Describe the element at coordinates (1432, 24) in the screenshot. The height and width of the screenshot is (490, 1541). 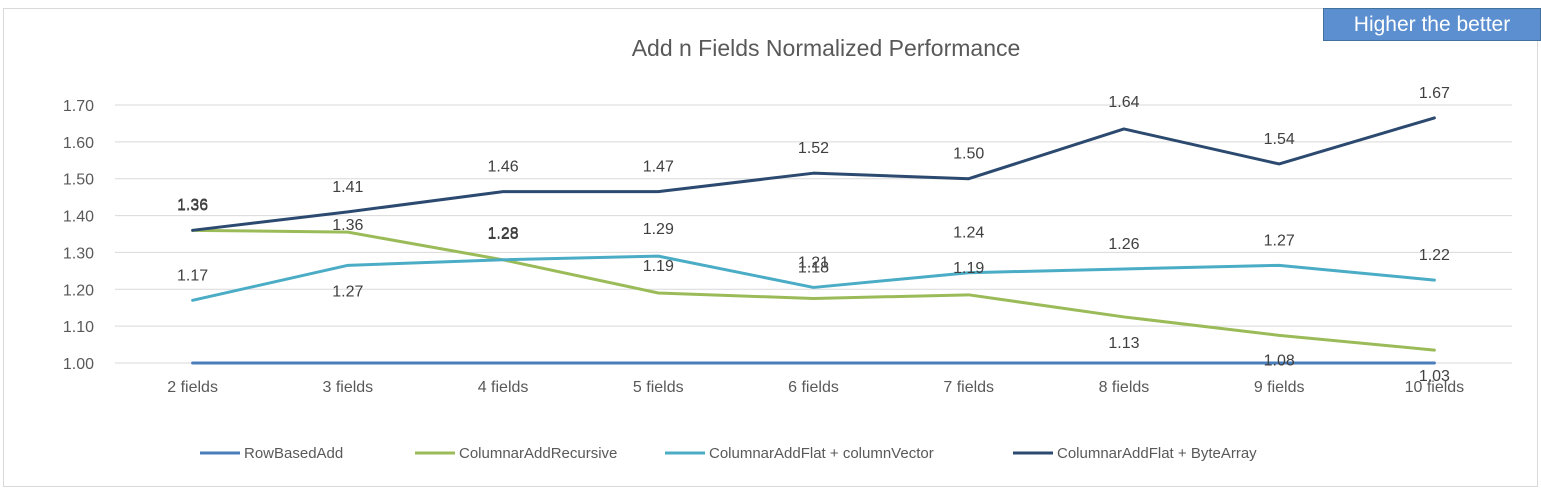
I see `higher-the-better-badge: Higher the better` at that location.